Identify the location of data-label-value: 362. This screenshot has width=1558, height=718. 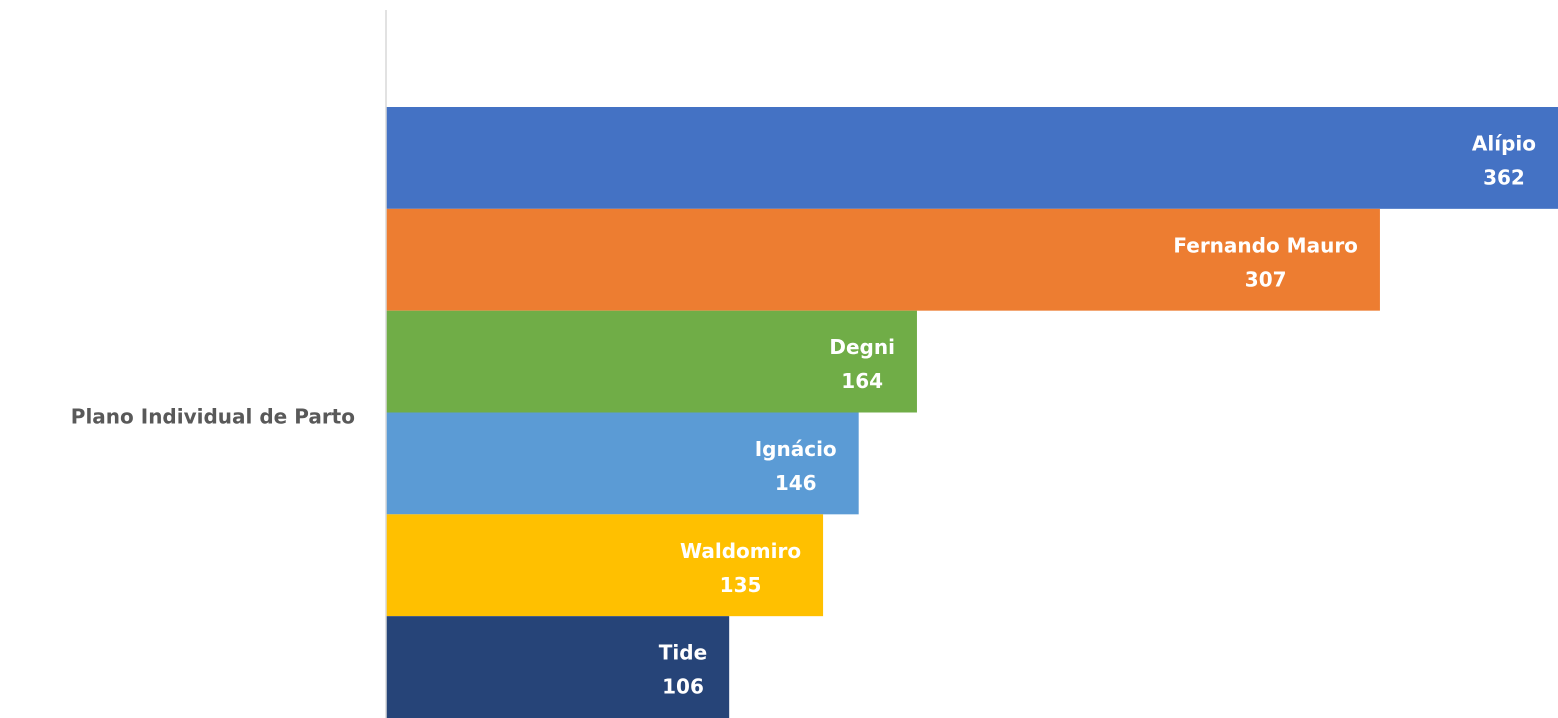
(1504, 178).